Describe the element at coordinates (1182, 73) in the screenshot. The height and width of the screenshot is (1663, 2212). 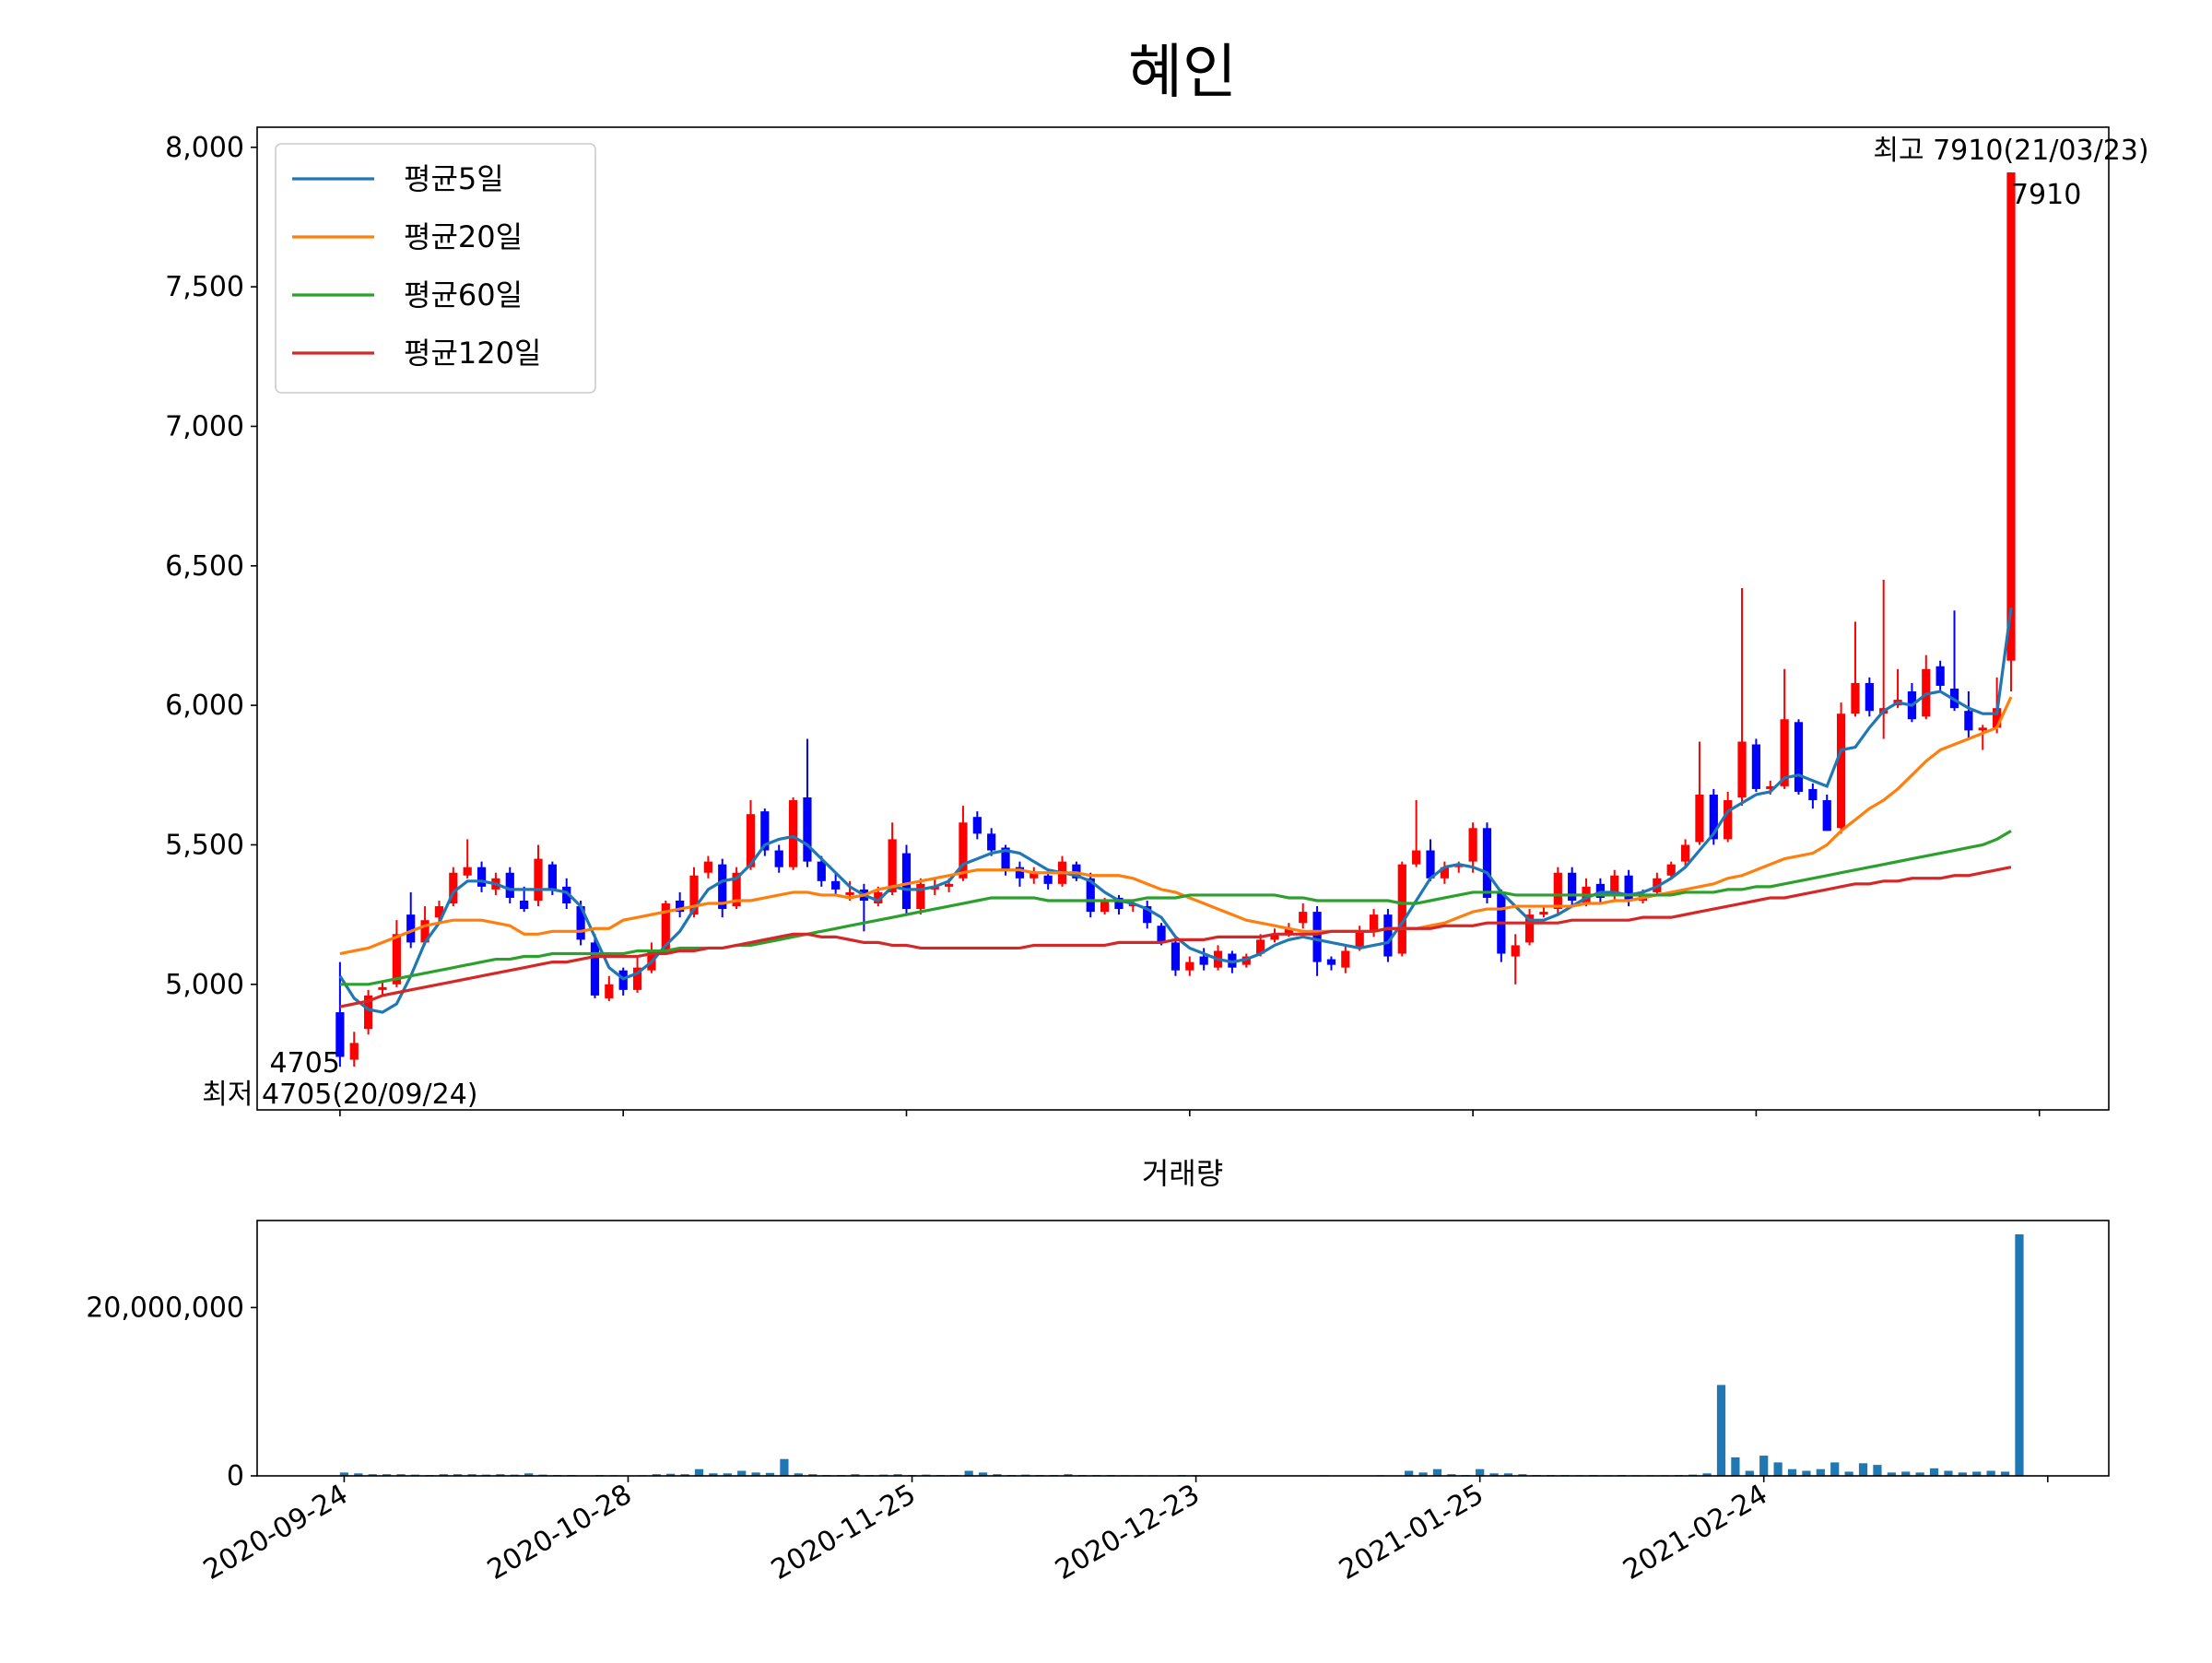
I see `chart-title: 혜인` at that location.